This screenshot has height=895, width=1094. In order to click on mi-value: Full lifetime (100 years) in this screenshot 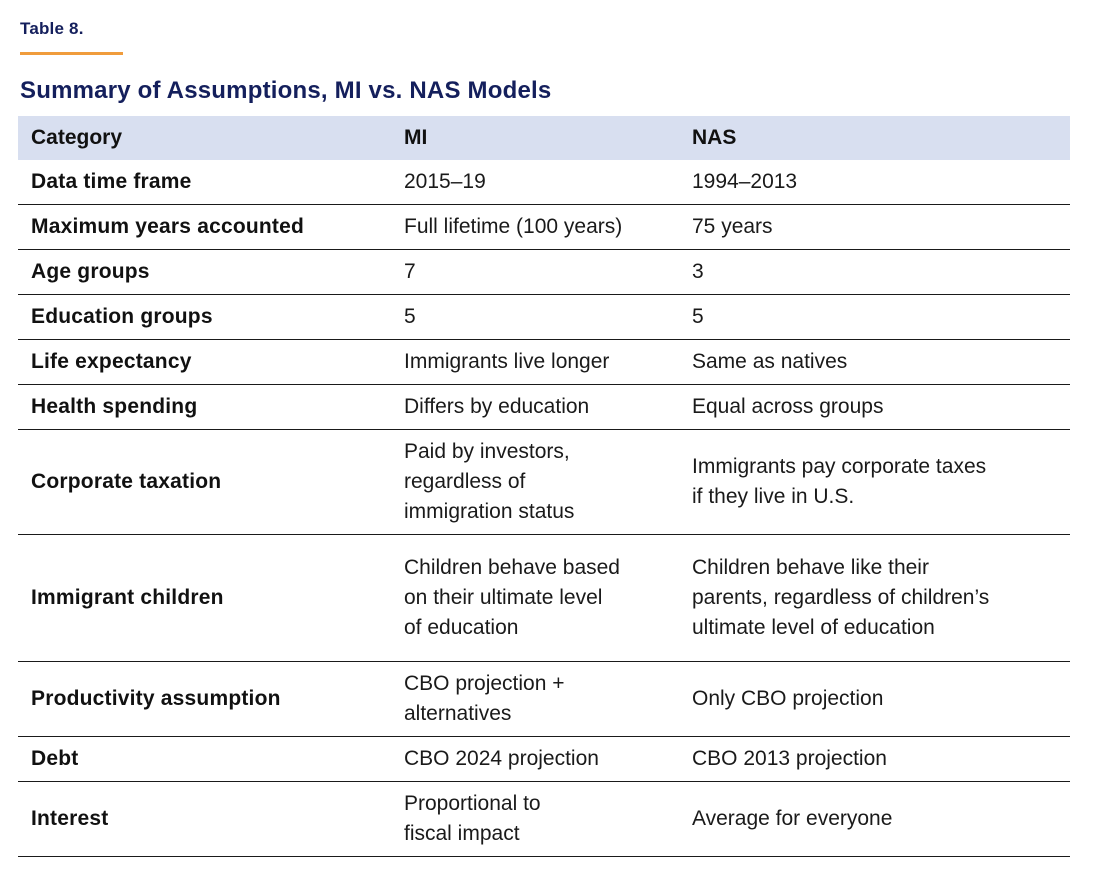, I will do `click(513, 226)`.